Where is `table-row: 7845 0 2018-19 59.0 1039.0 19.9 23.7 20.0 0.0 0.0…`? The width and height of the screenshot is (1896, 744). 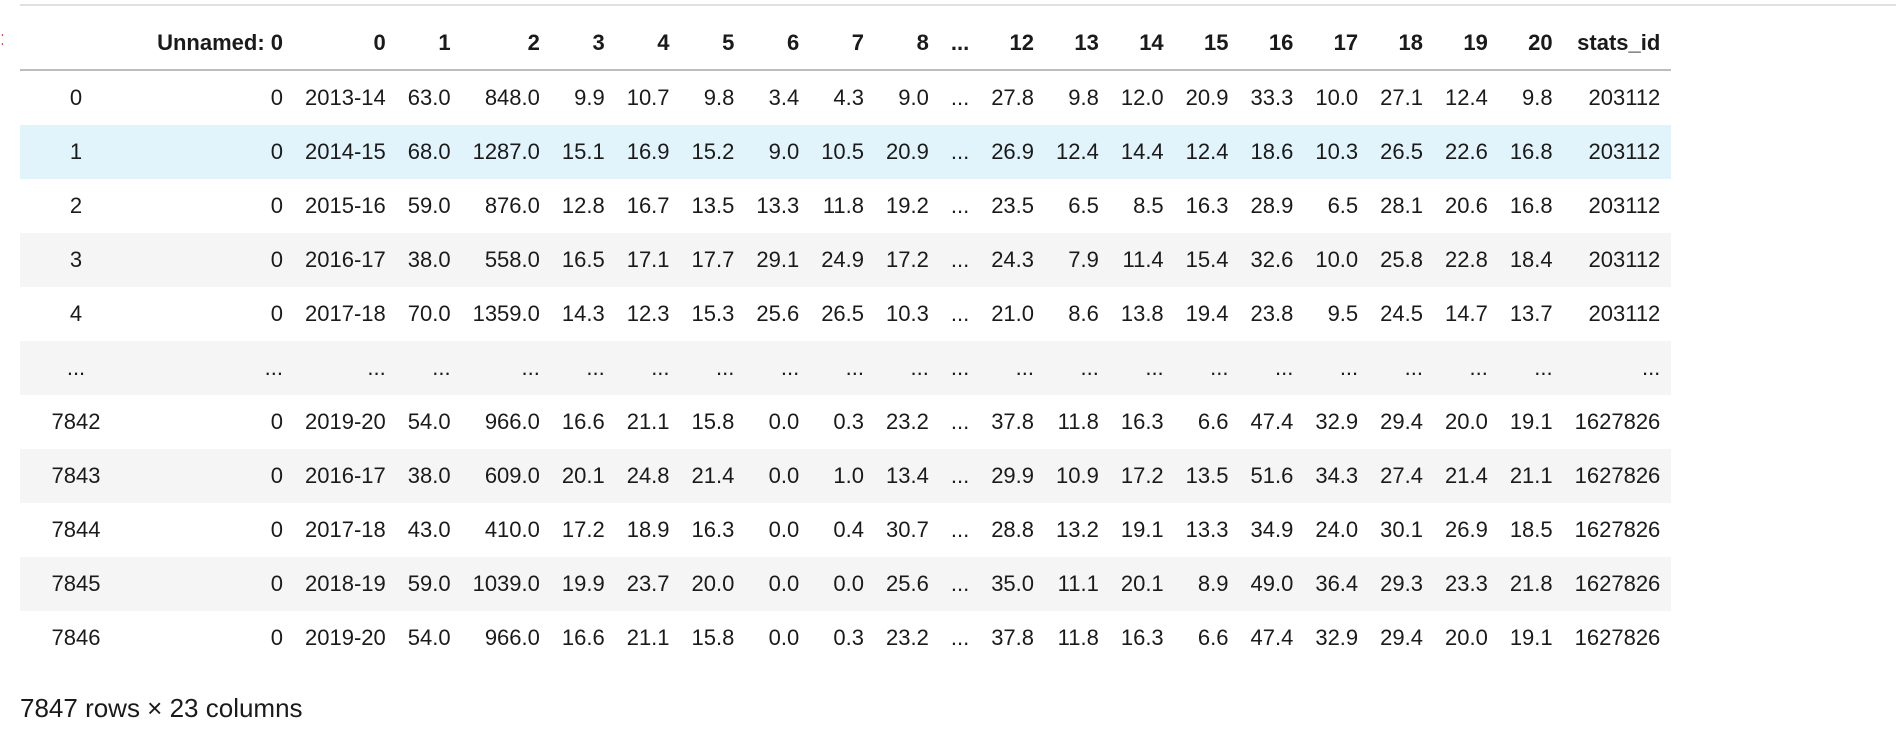 table-row: 7845 0 2018-19 59.0 1039.0 19.9 23.7 20.0 0.0 0.0… is located at coordinates (846, 584).